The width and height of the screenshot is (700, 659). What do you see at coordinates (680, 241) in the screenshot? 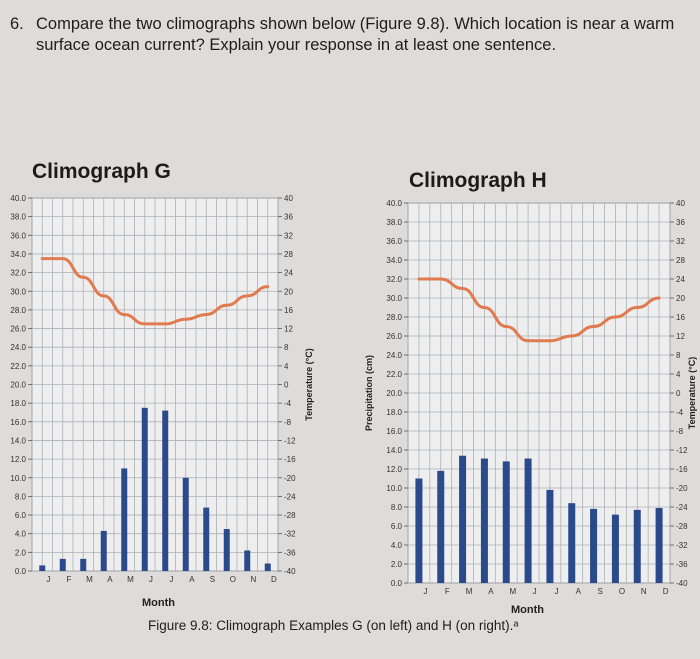
I see `climograph-h-y2-tick-label: 32` at bounding box center [680, 241].